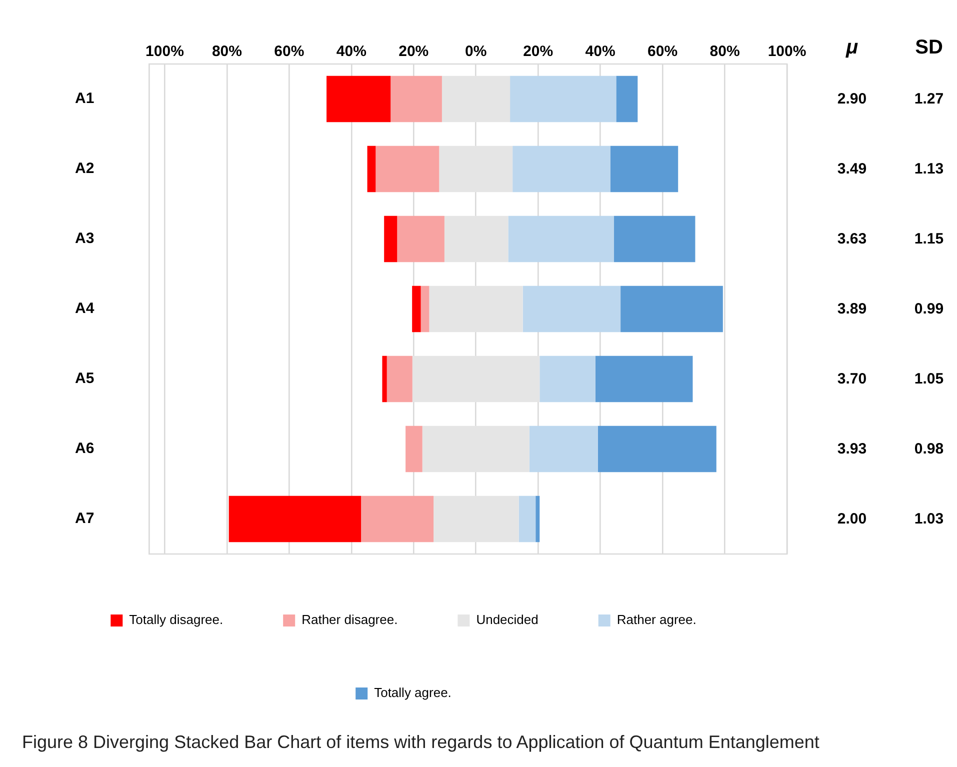 The width and height of the screenshot is (957, 767). I want to click on text: 0.98, so click(929, 449).